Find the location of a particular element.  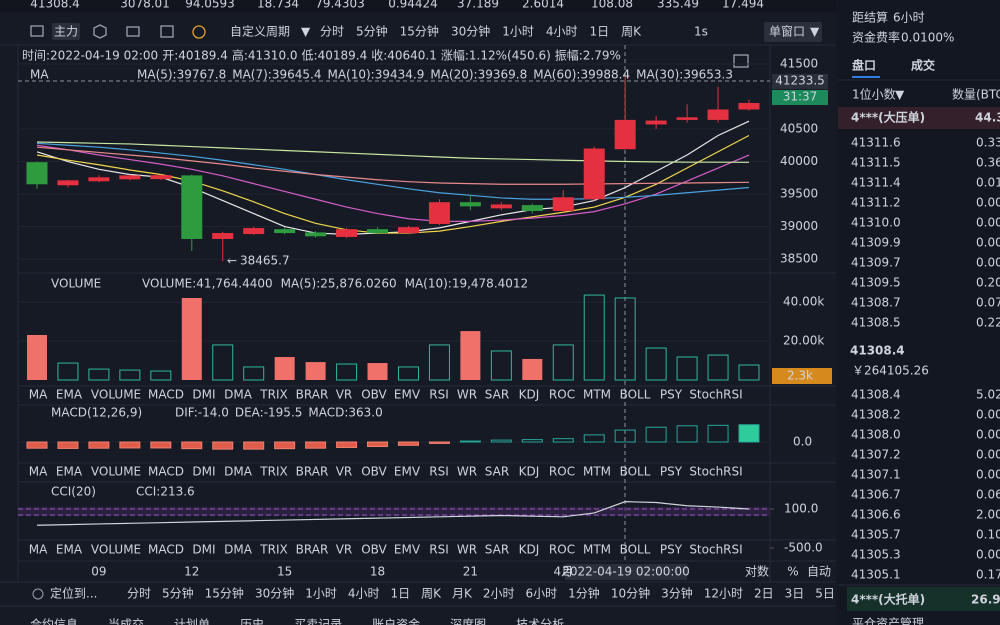

icon-indicator is located at coordinates (199, 32).